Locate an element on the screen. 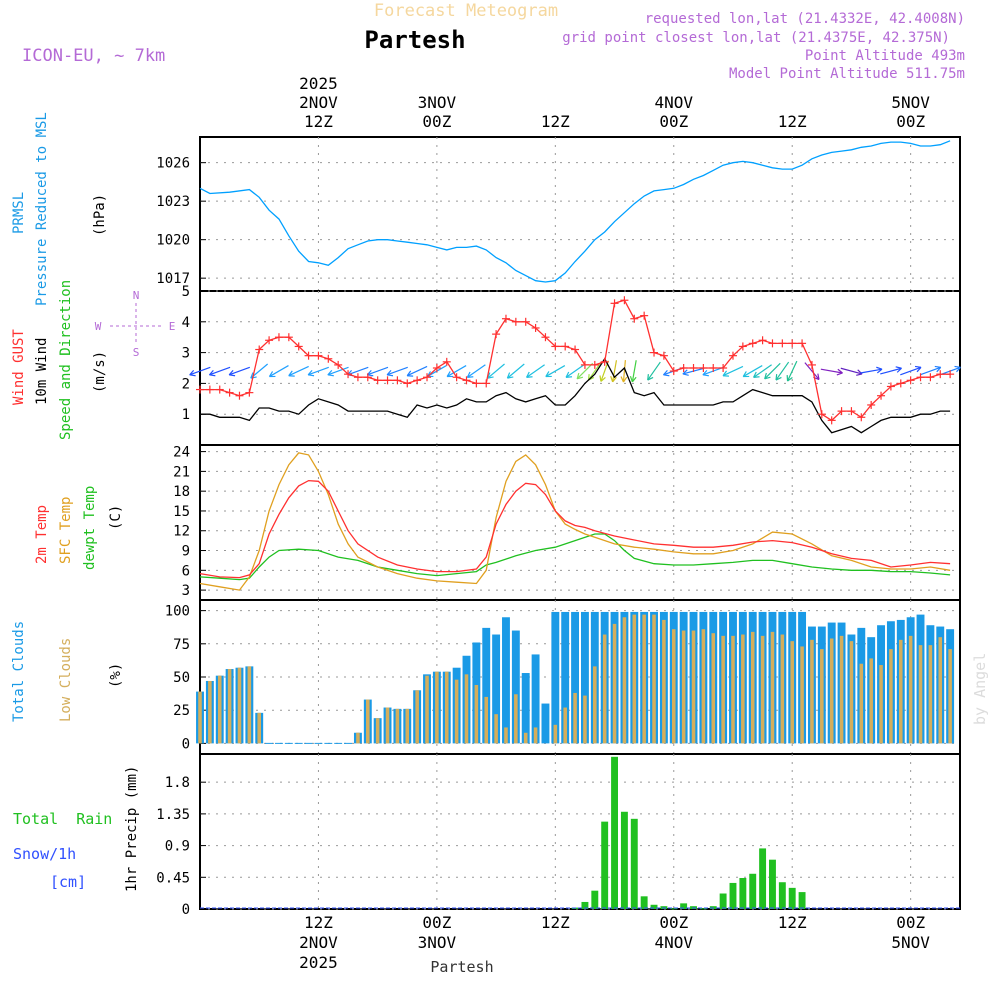  top-time-label: 2025 is located at coordinates (318, 83).